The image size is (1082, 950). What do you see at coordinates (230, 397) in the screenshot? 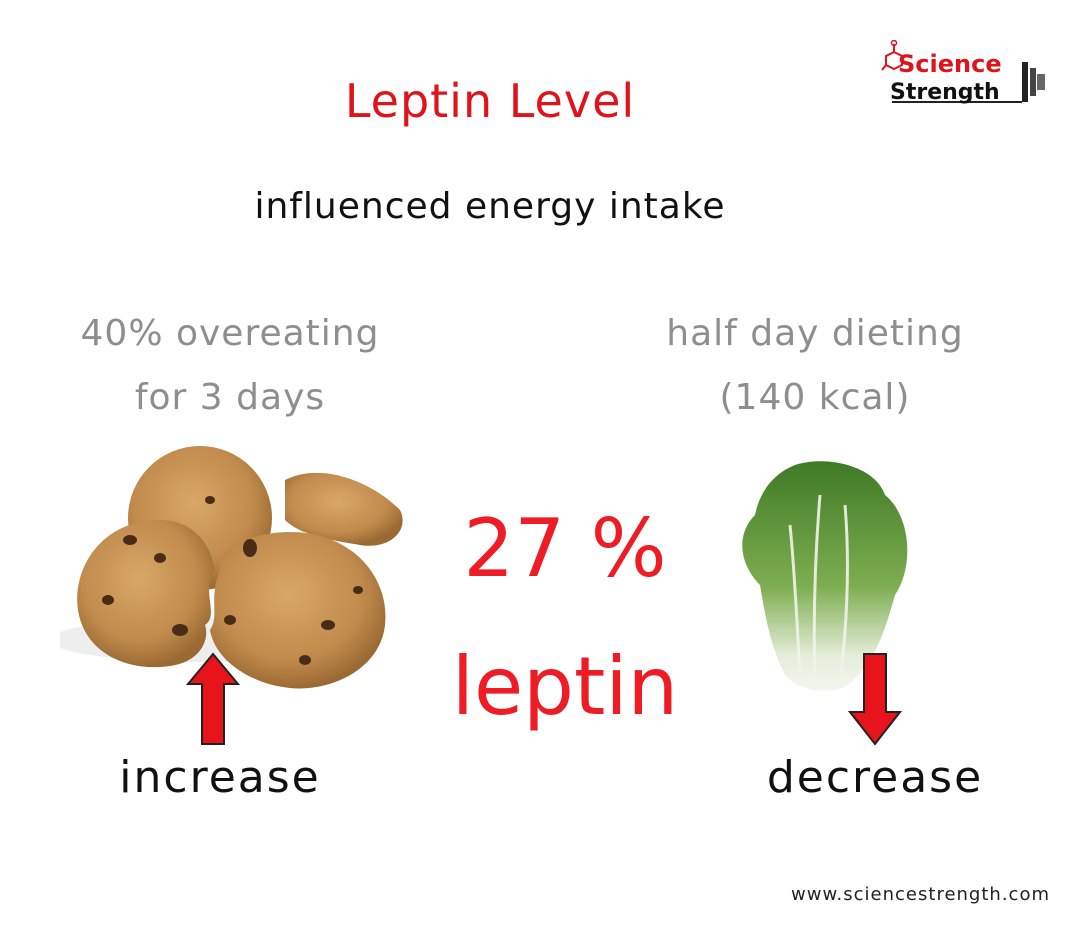
I see `overeating-caption-line2: for 3 days` at bounding box center [230, 397].